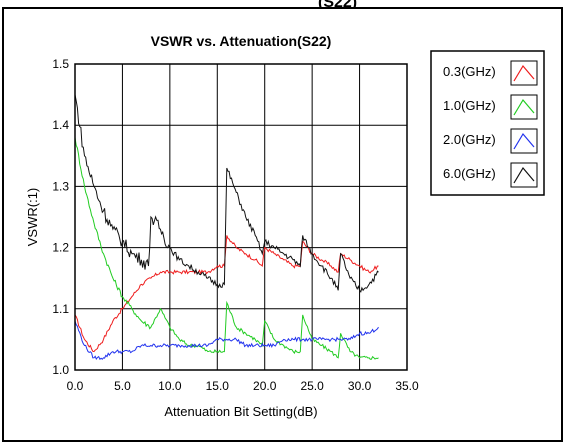  Describe the element at coordinates (241, 41) in the screenshot. I see `chart-title: VSWR vs. Attenuation(S22)` at that location.